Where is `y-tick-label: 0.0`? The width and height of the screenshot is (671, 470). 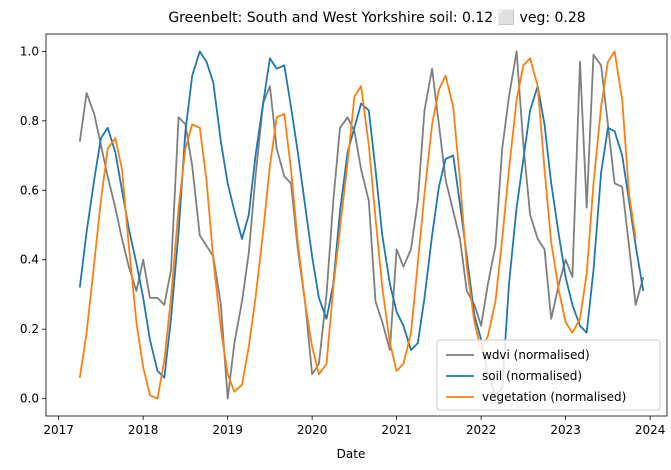 y-tick-label: 0.0 is located at coordinates (29, 399).